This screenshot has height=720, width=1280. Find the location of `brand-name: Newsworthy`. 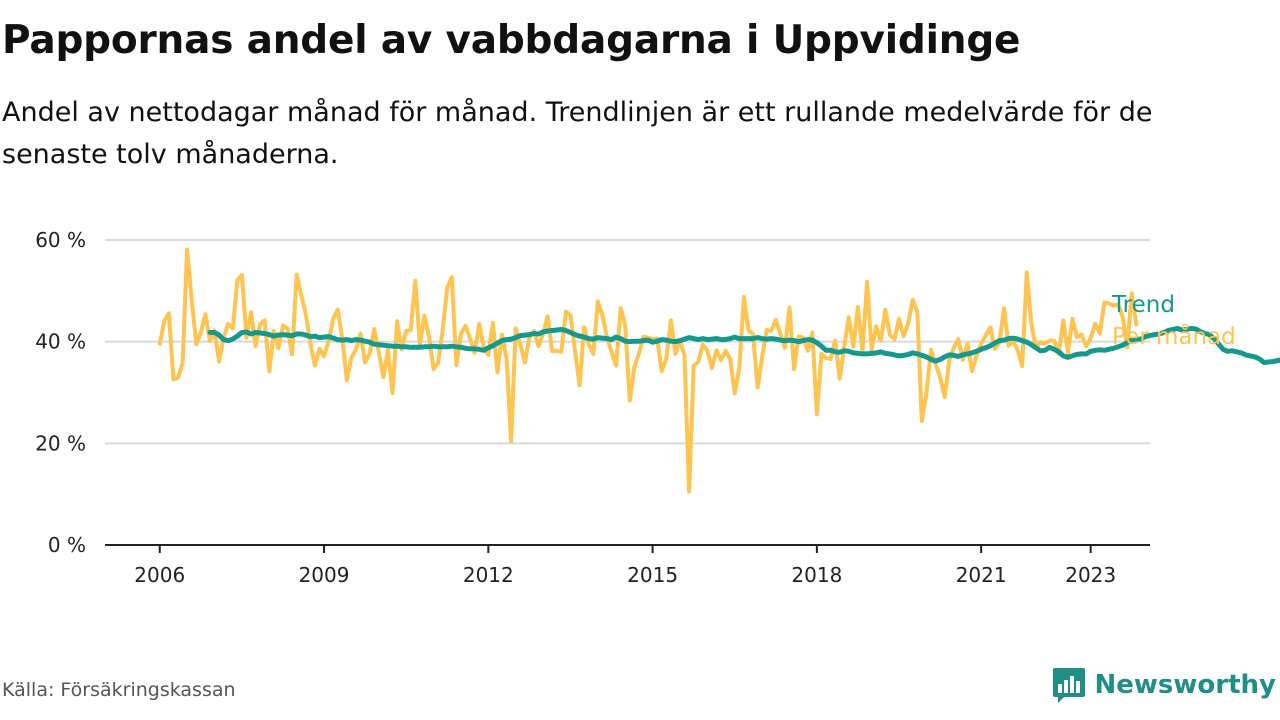

brand-name: Newsworthy is located at coordinates (1185, 685).